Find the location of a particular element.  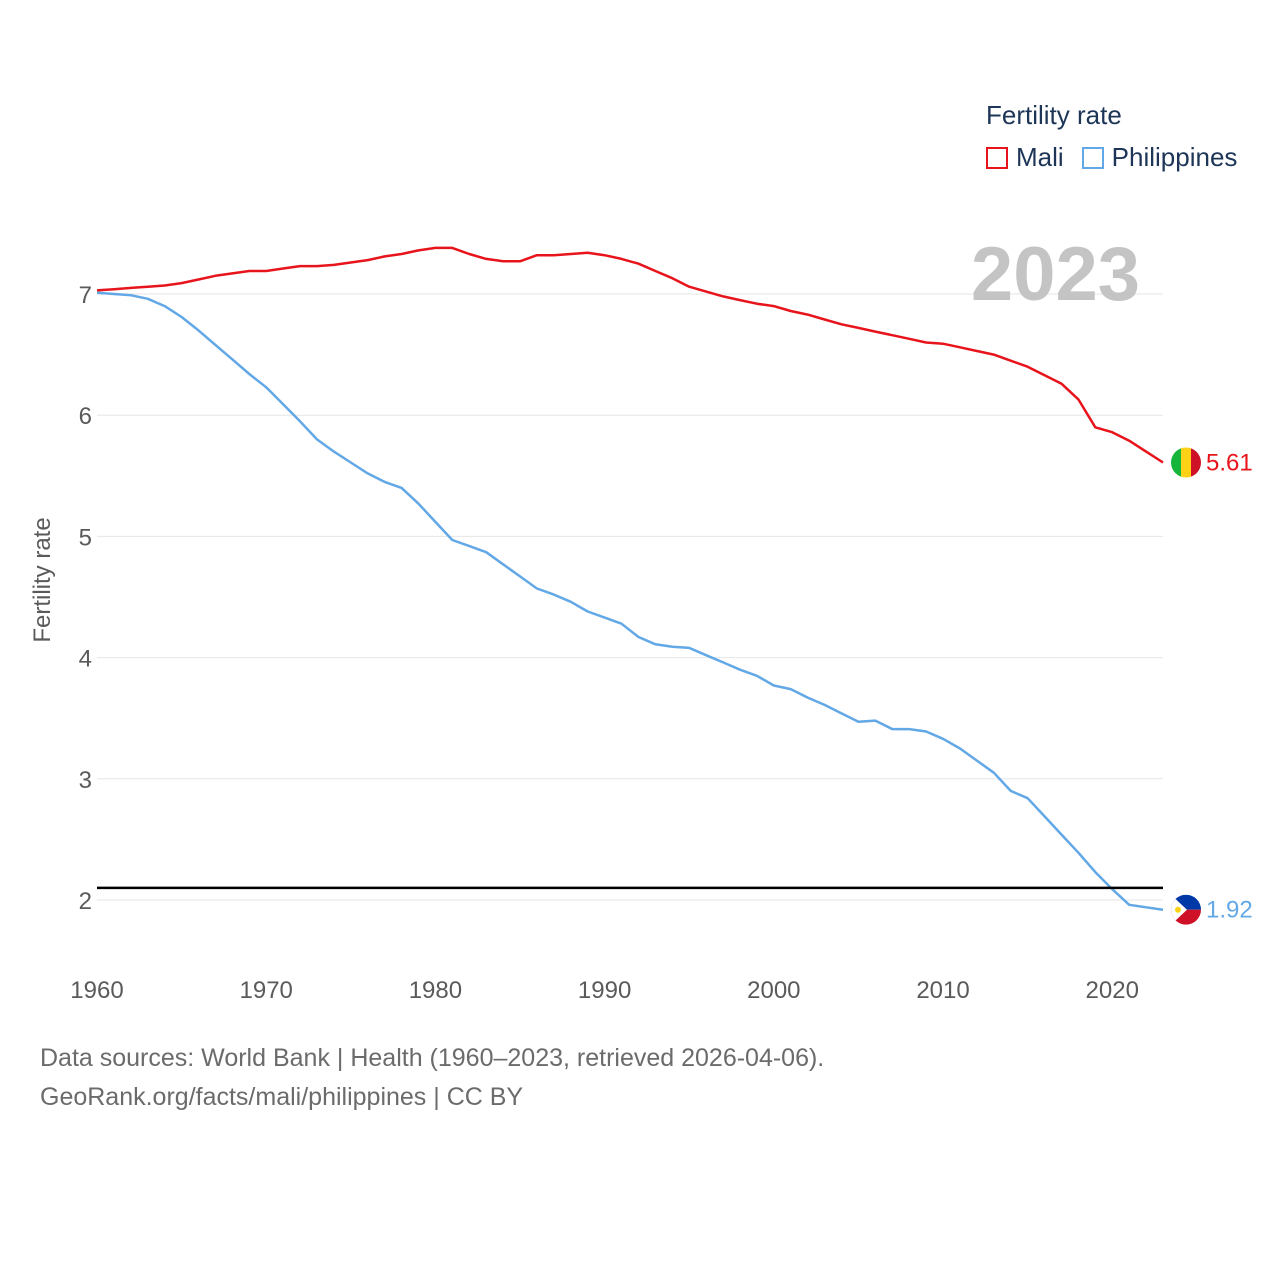

x-tick-label: 2000 is located at coordinates (773, 990).